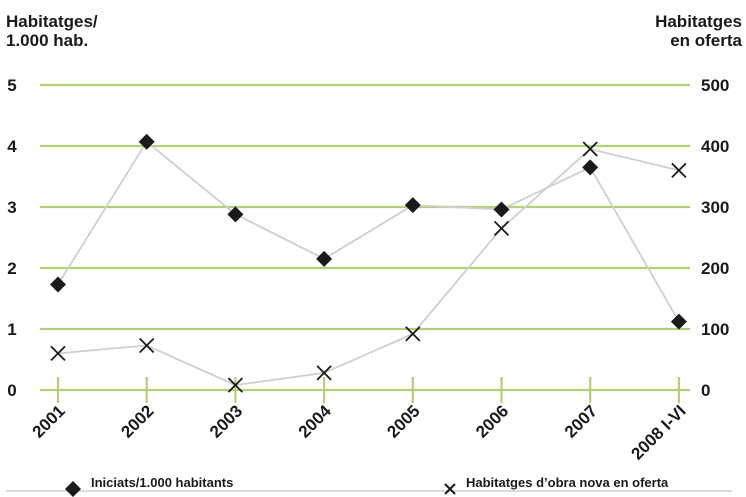 The width and height of the screenshot is (746, 497). What do you see at coordinates (11, 390) in the screenshot?
I see `left-tick-label: 0` at bounding box center [11, 390].